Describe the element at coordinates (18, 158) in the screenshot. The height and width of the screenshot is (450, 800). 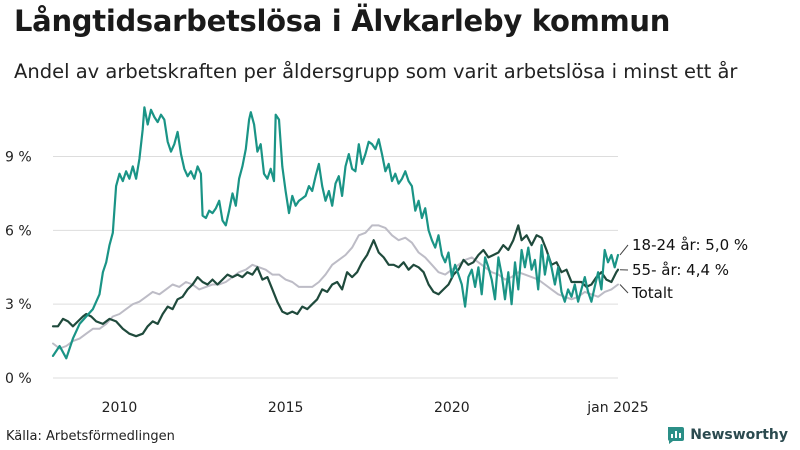
I see `y-tick-label-3: 9 %` at that location.